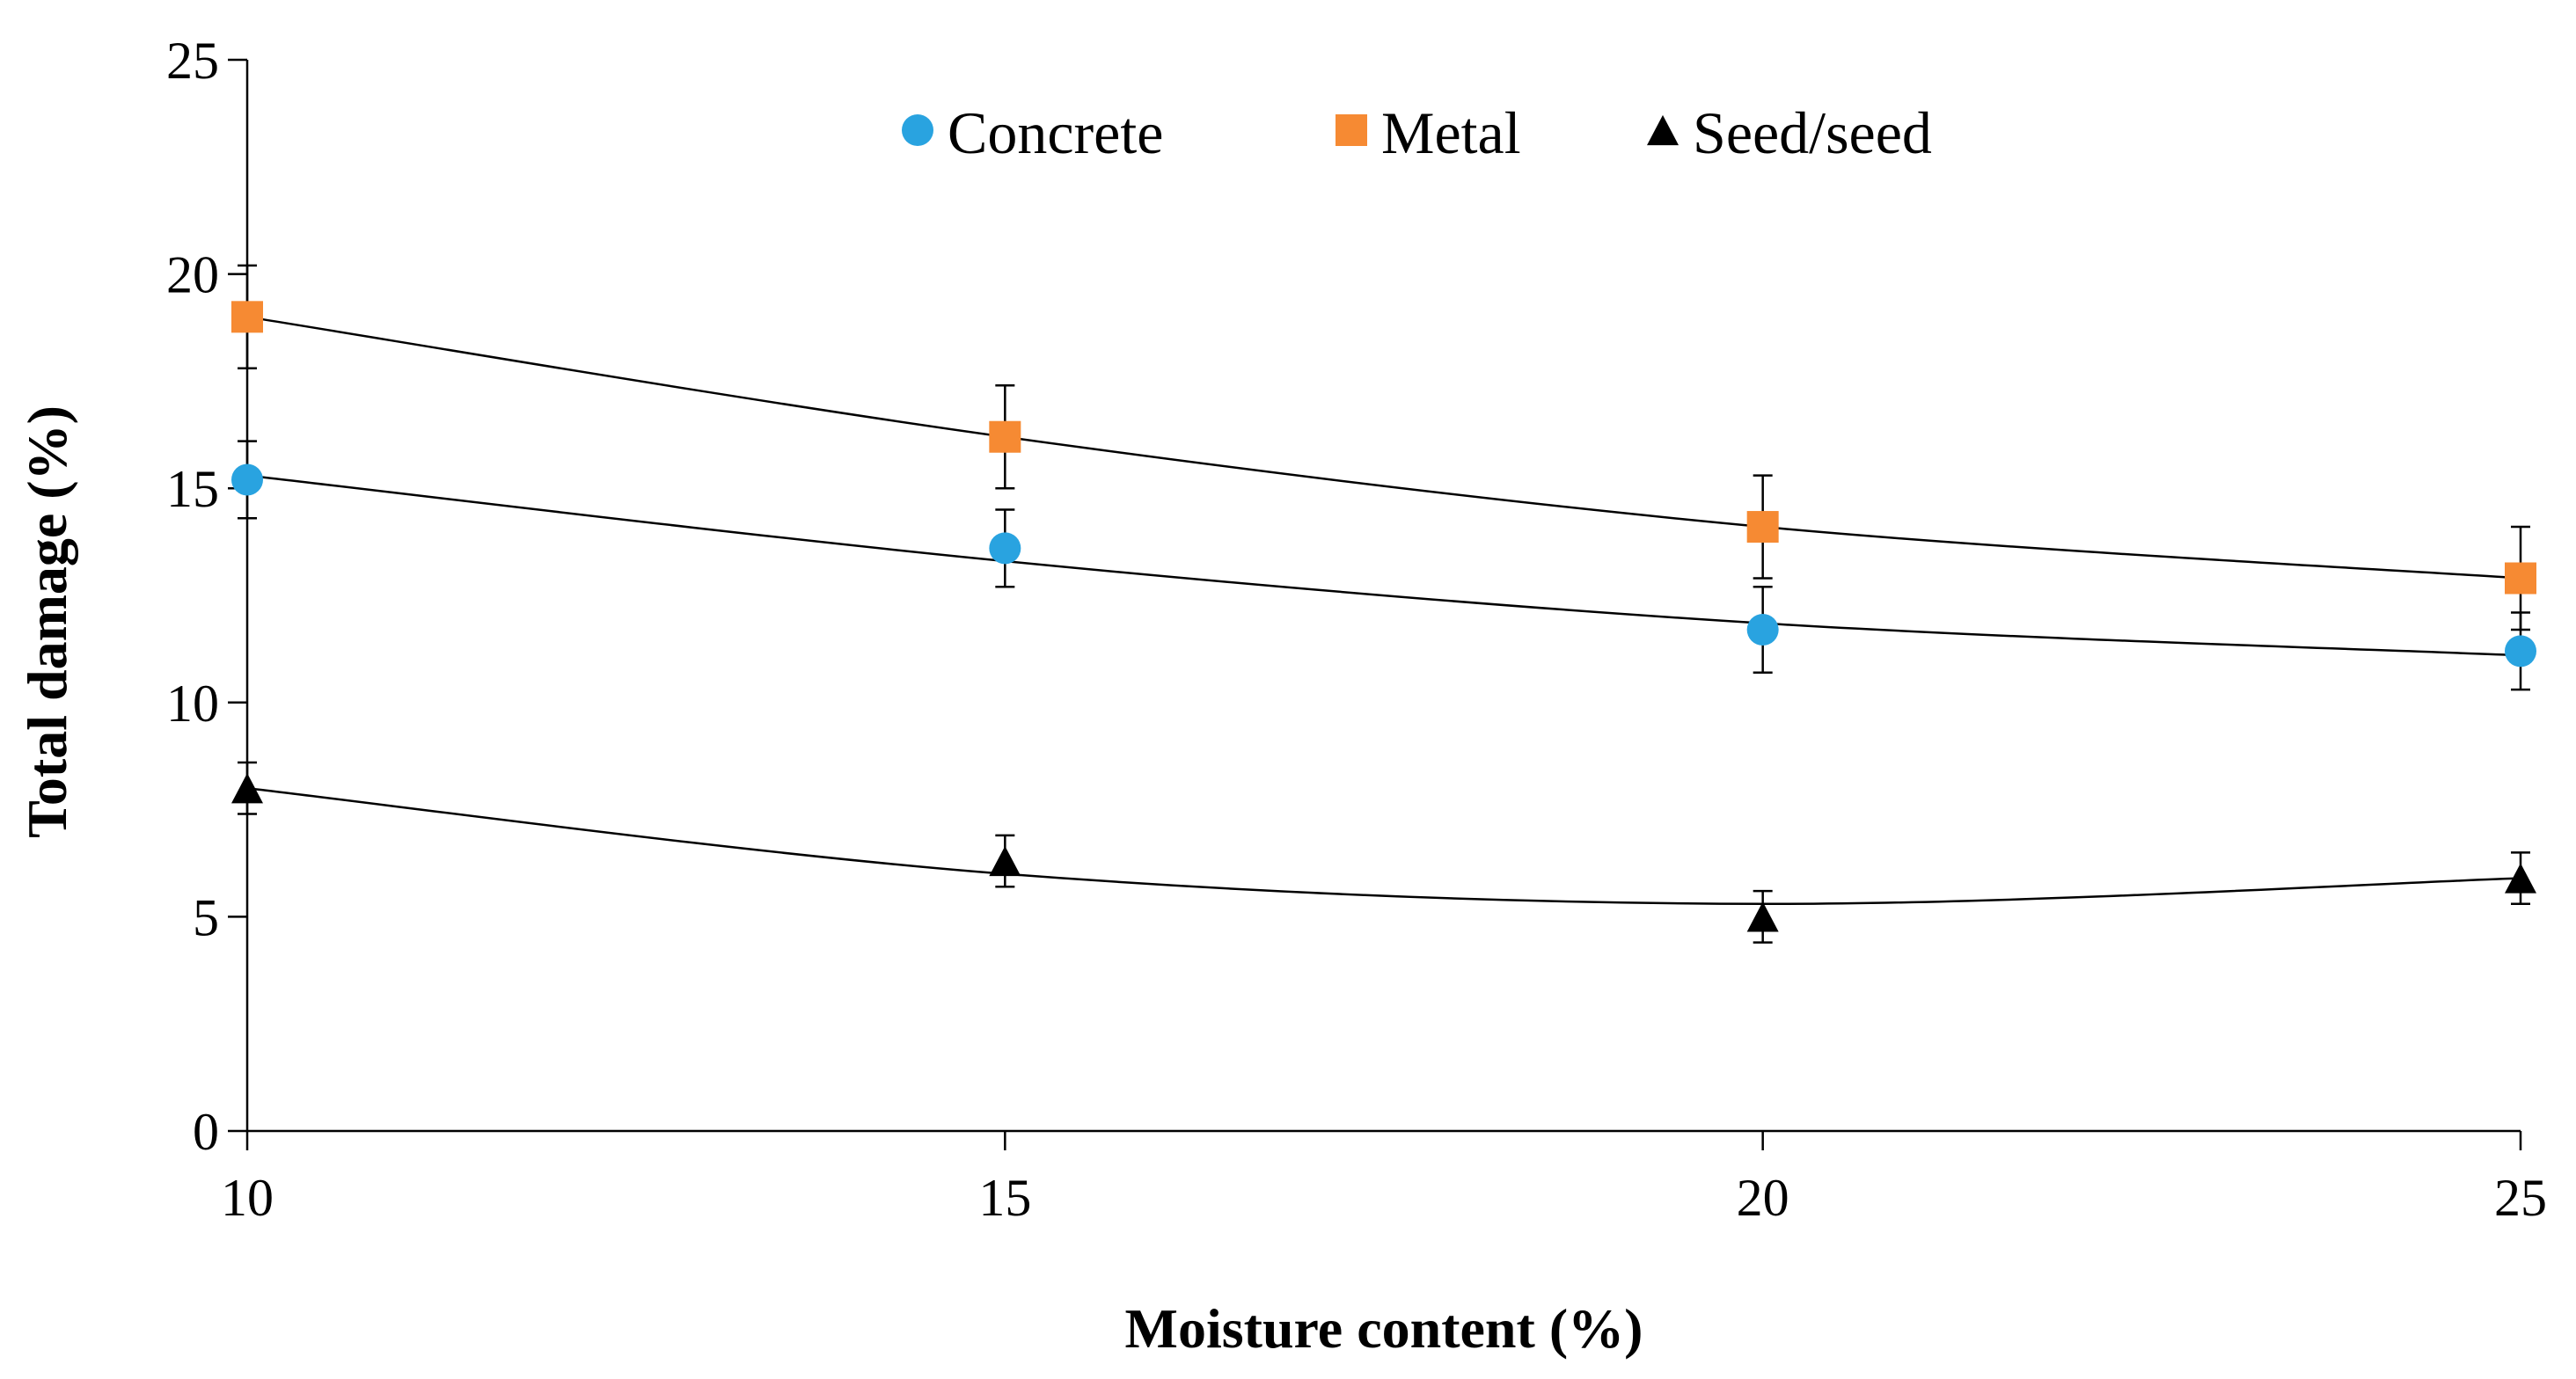 The image size is (2576, 1379). What do you see at coordinates (1383, 846) in the screenshot?
I see `trend-line-seed-seed` at bounding box center [1383, 846].